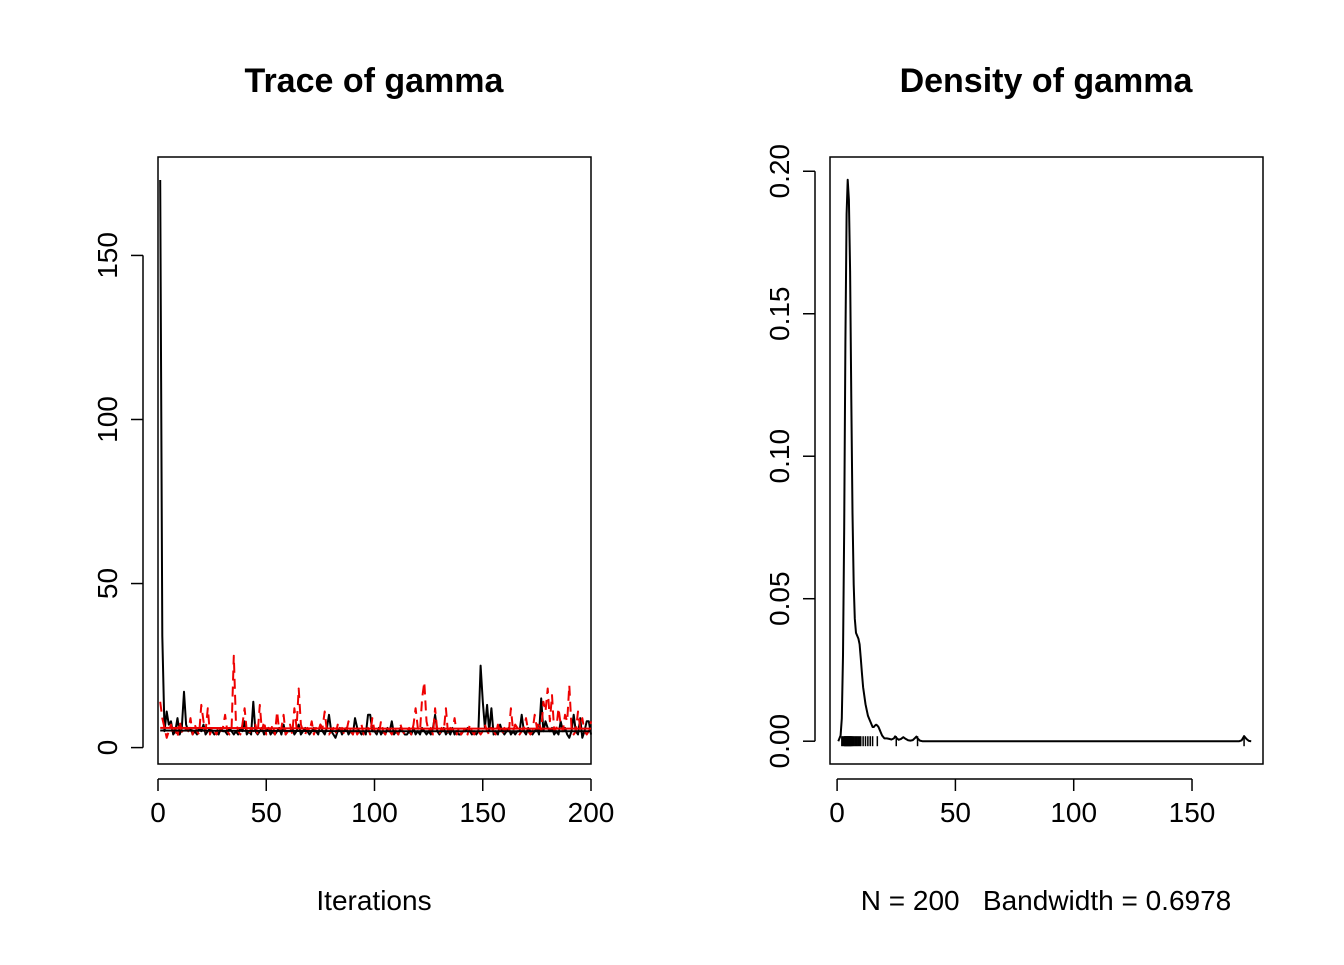 The width and height of the screenshot is (1344, 965). What do you see at coordinates (266, 812) in the screenshot?
I see `trace-x-tick-label: 50` at bounding box center [266, 812].